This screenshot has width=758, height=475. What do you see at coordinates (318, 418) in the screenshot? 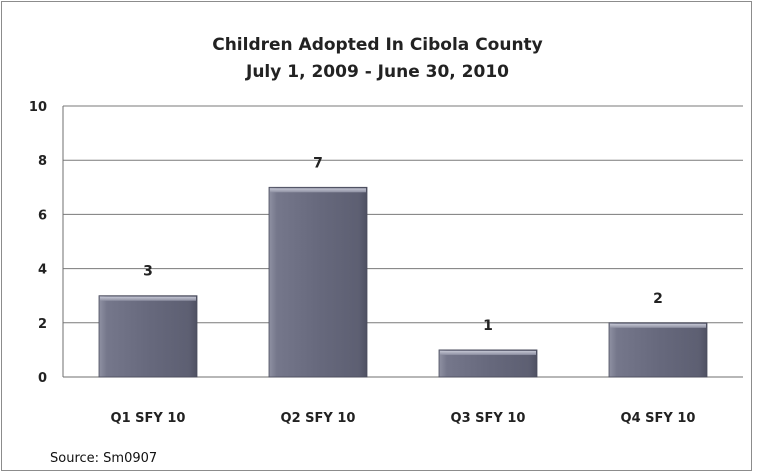
I see `x-tick-label: Q2 SFY 10` at bounding box center [318, 418].